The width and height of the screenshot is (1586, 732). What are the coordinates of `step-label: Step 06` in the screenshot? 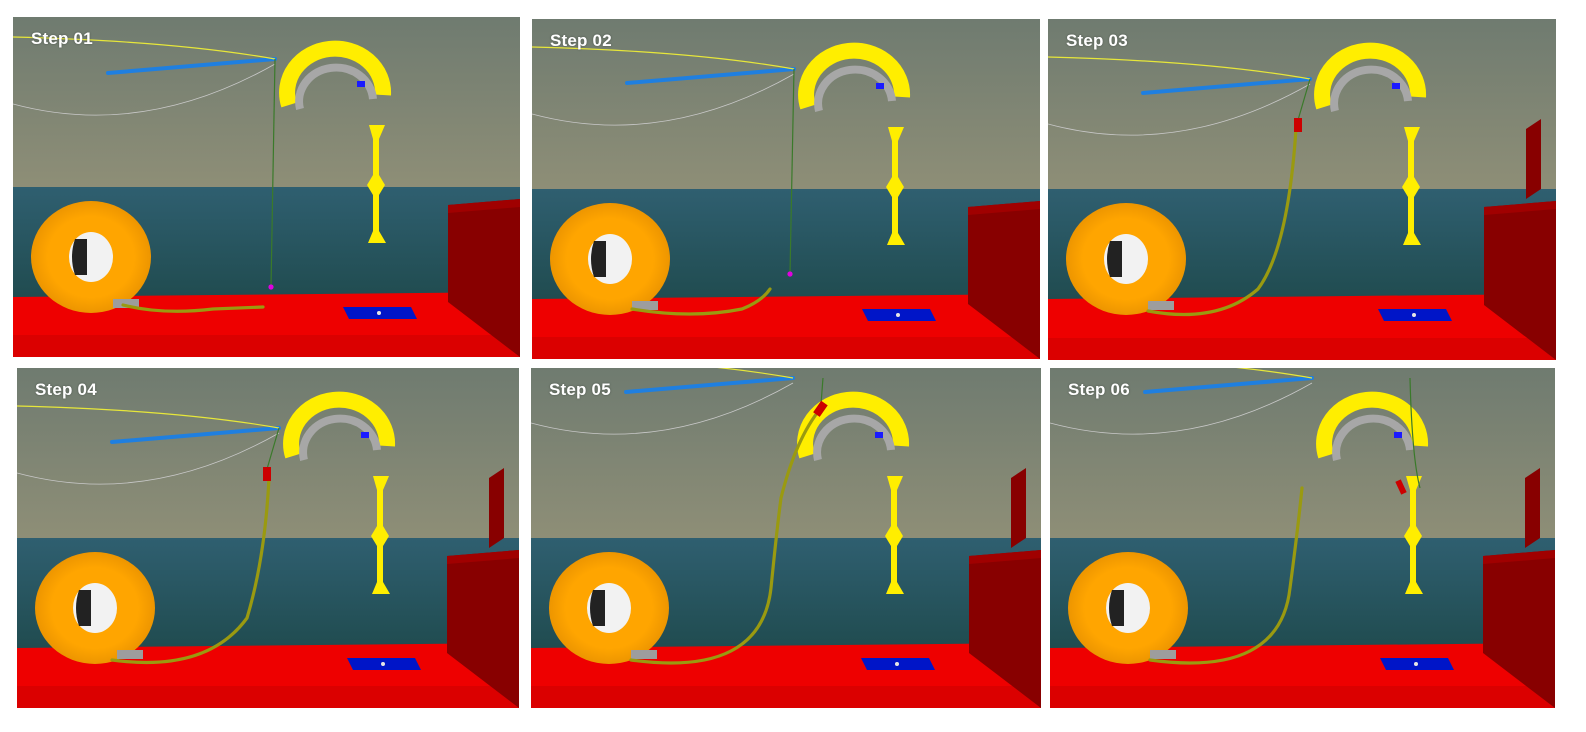 It's located at (1099, 389).